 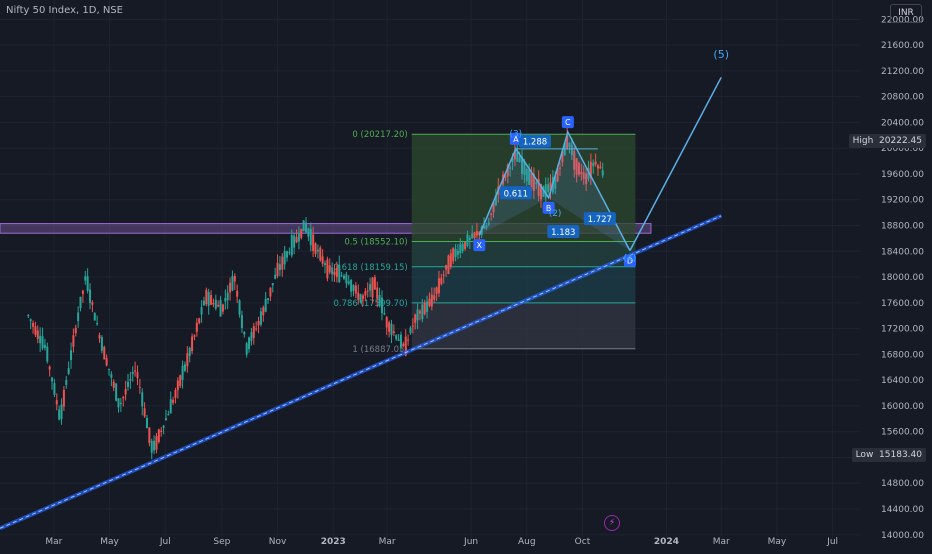 What do you see at coordinates (583, 542) in the screenshot?
I see `x-tick-label: Oct` at bounding box center [583, 542].